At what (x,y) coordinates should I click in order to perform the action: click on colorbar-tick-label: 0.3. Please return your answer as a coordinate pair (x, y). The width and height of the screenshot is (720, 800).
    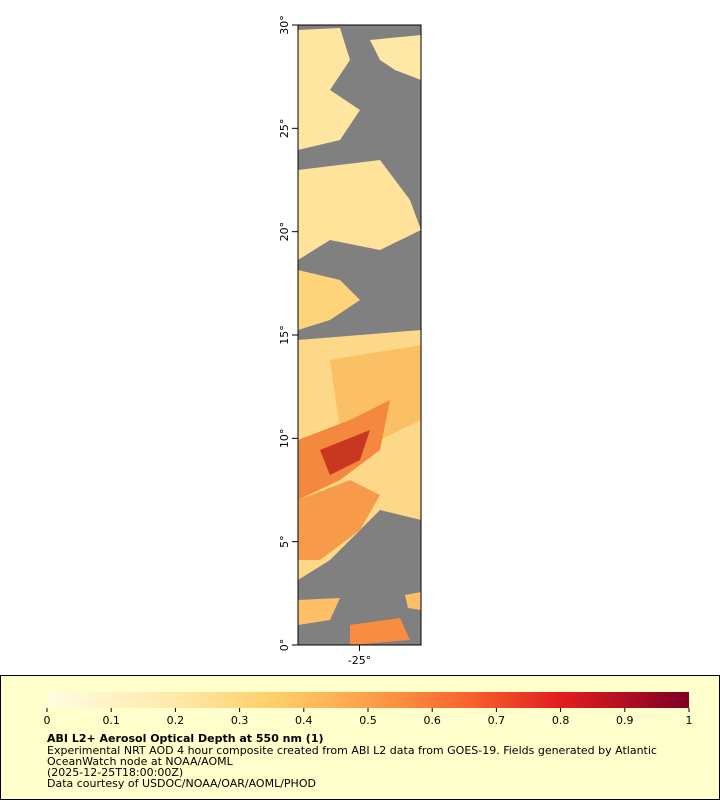
    Looking at the image, I should click on (240, 720).